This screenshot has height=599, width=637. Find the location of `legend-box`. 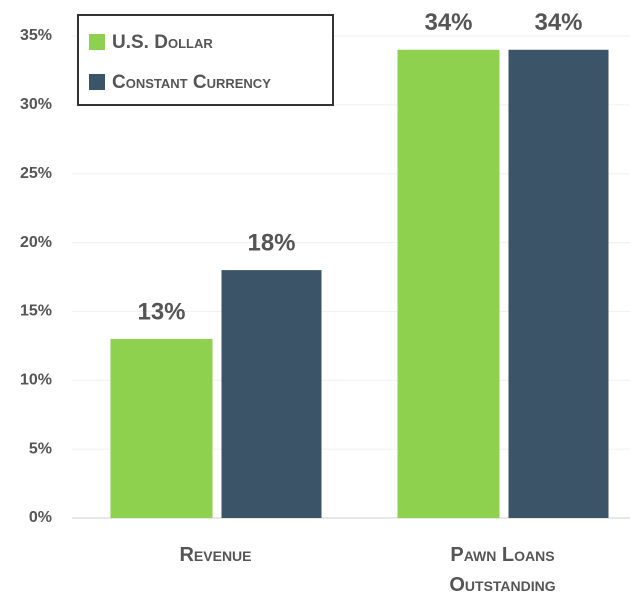

legend-box is located at coordinates (205, 60).